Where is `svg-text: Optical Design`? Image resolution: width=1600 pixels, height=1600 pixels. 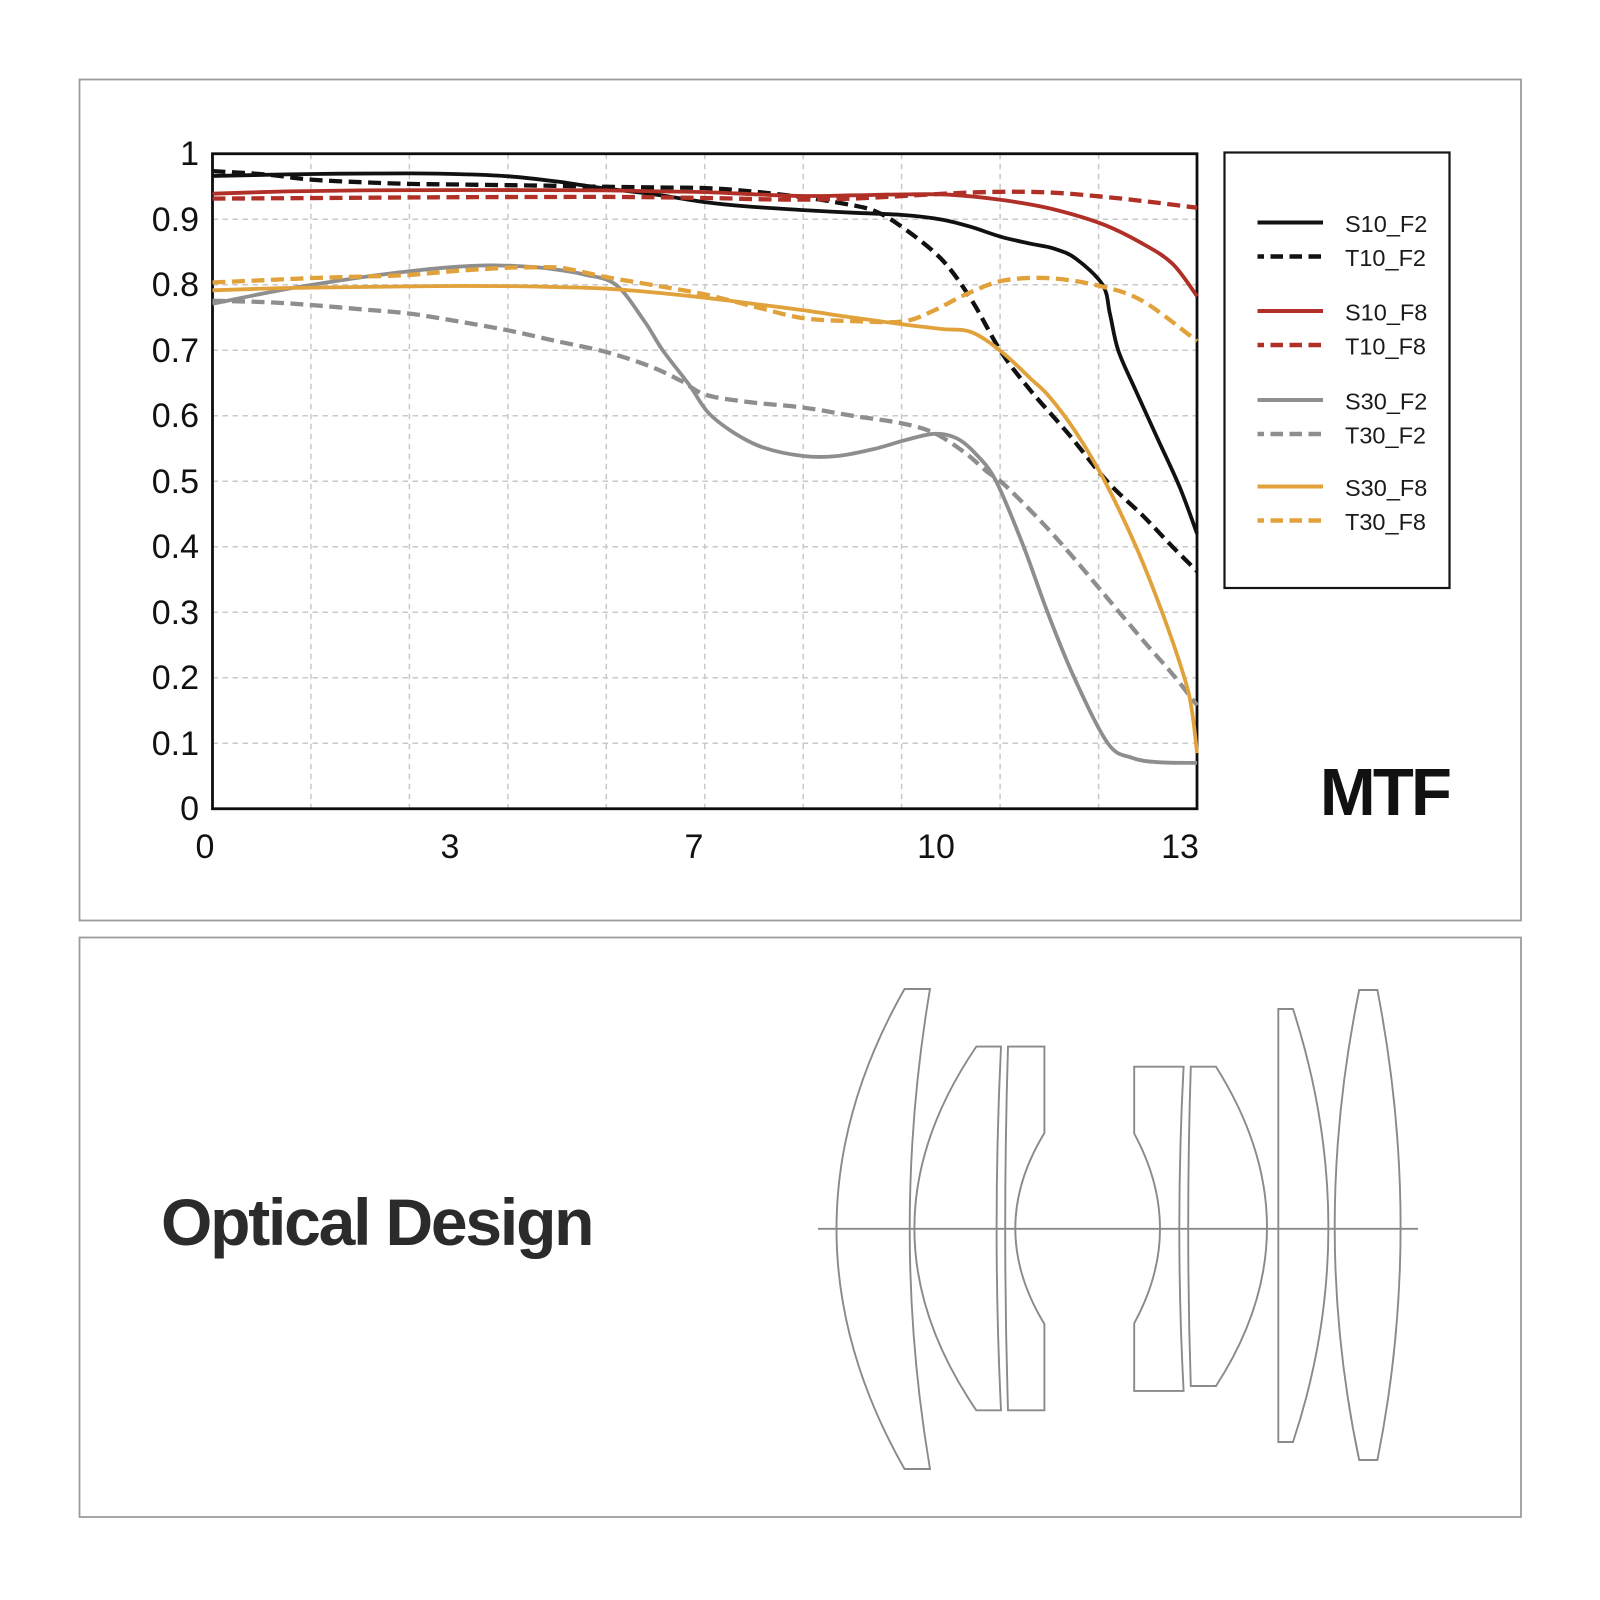
svg-text: Optical Design is located at coordinates (376, 1222).